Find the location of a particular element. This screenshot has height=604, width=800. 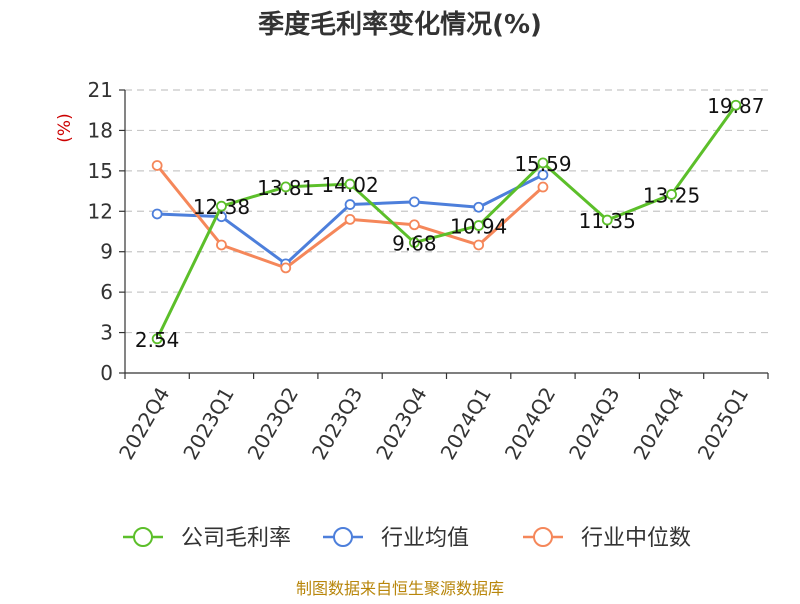

data-label: 9.68 is located at coordinates (414, 244).